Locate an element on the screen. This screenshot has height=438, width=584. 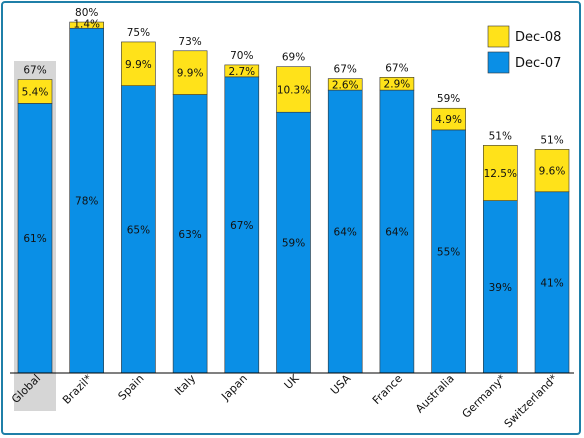
label-total-9: 51% is located at coordinates (500, 136).